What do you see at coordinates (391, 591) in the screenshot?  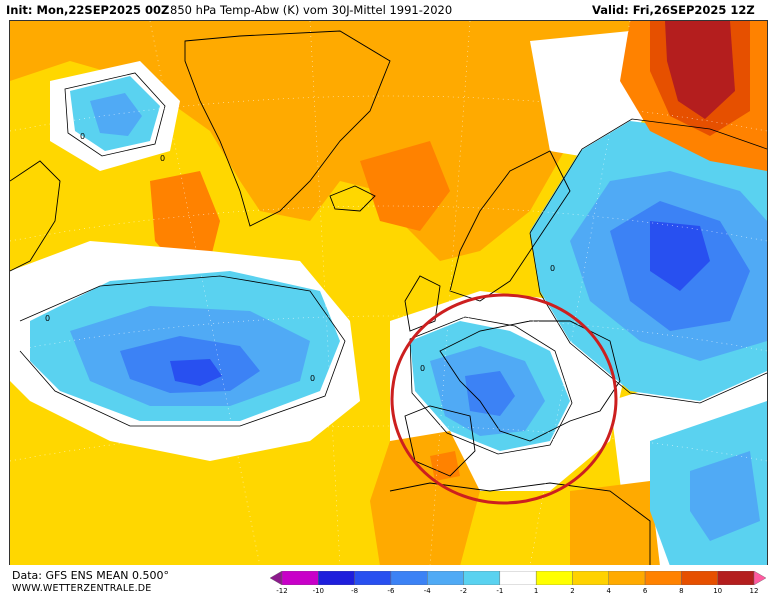 I see `legend-tick-label: -6` at bounding box center [391, 591].